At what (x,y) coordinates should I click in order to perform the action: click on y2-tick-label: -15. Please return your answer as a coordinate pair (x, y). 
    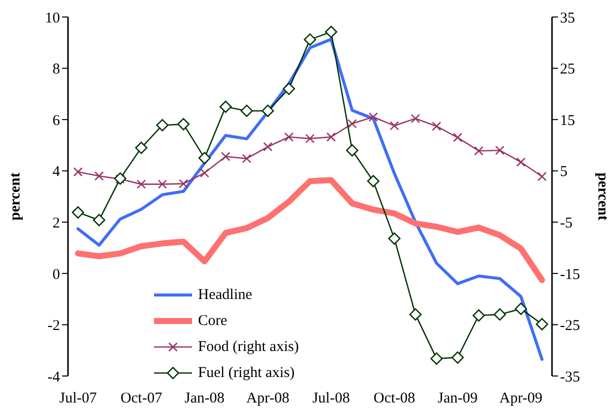
    Looking at the image, I should click on (570, 274).